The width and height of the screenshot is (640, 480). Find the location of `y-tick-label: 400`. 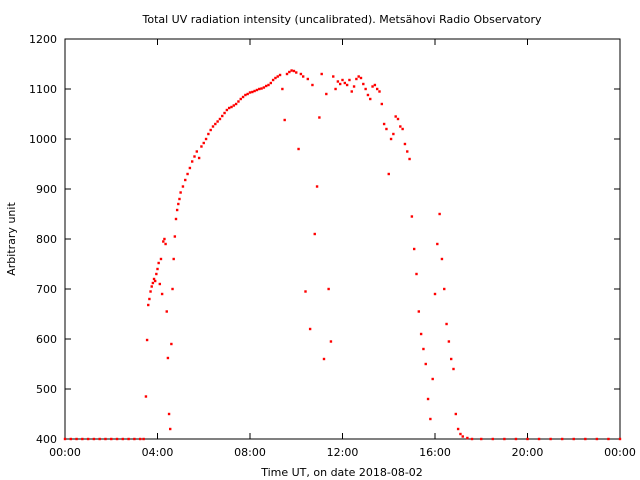

y-tick-label: 400 is located at coordinates (46, 439).